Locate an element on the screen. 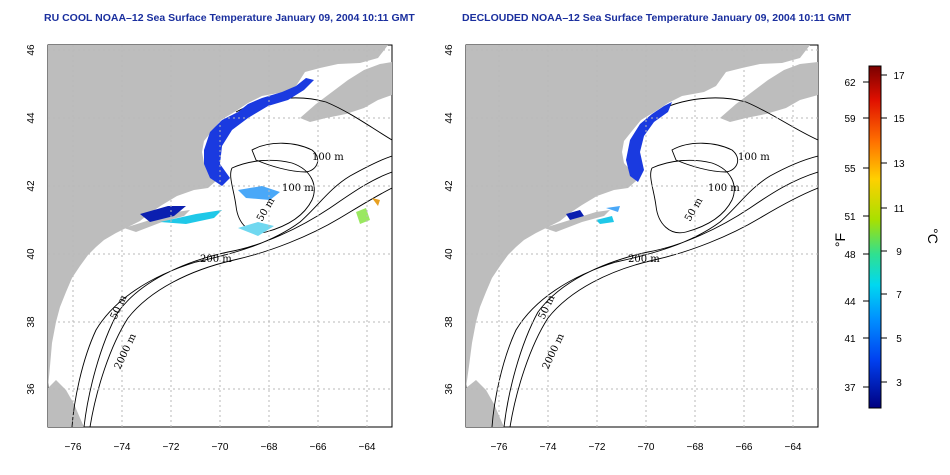  f-tick-label: 51 is located at coordinates (850, 217).